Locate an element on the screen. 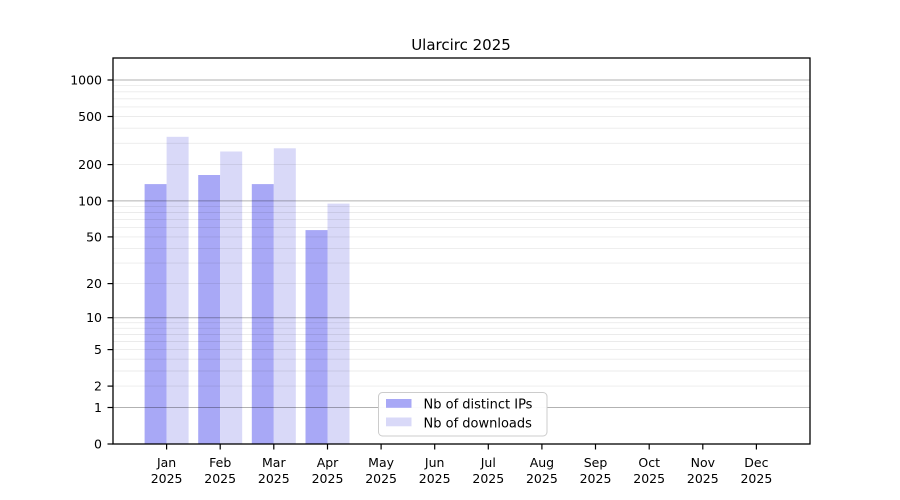 The image size is (900, 500). x-tick-year-mar: 2025 is located at coordinates (274, 478).